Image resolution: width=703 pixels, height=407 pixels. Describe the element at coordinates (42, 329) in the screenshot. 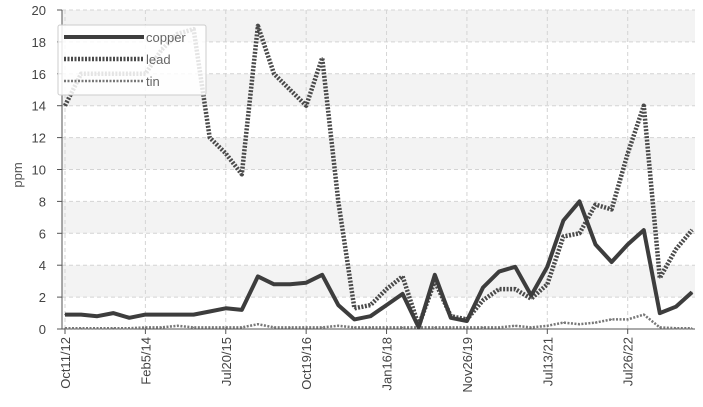

I see `y-tick-label: 0` at that location.